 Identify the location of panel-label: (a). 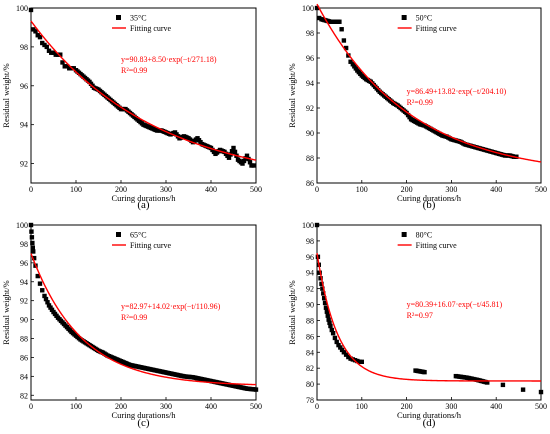
(143, 205).